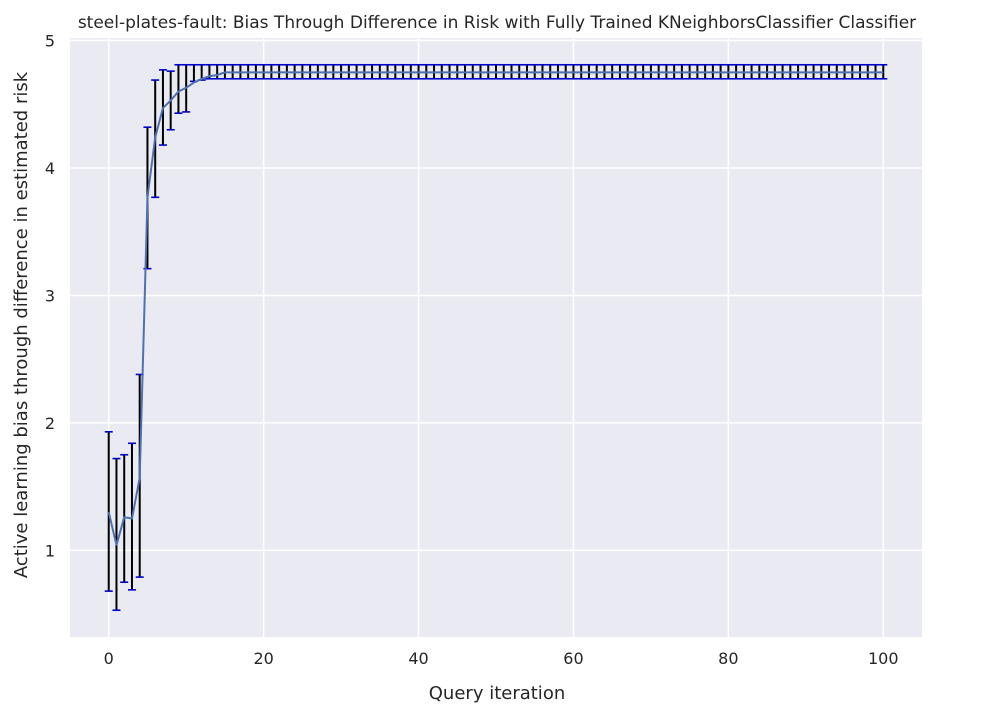 The height and width of the screenshot is (716, 987). What do you see at coordinates (883, 658) in the screenshot?
I see `x-tick-label-5: 100` at bounding box center [883, 658].